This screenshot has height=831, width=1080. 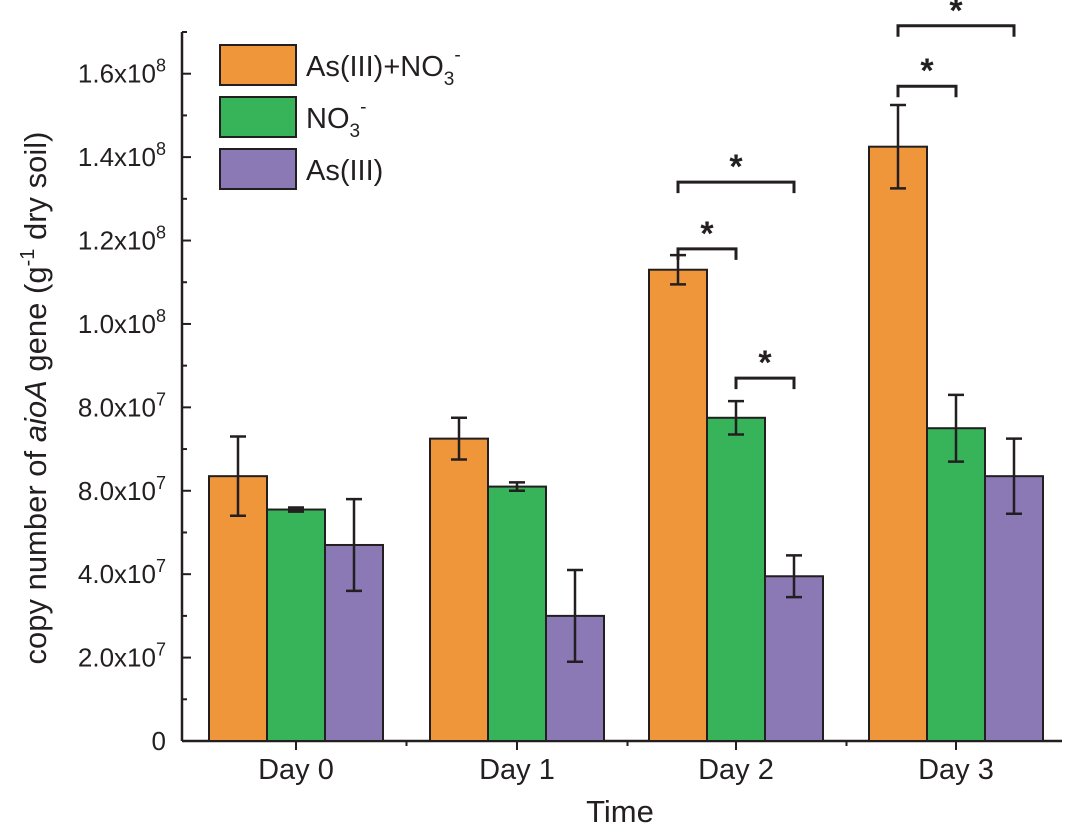 What do you see at coordinates (846, 195) in the screenshot?
I see `significance-brackets: * * * * *` at bounding box center [846, 195].